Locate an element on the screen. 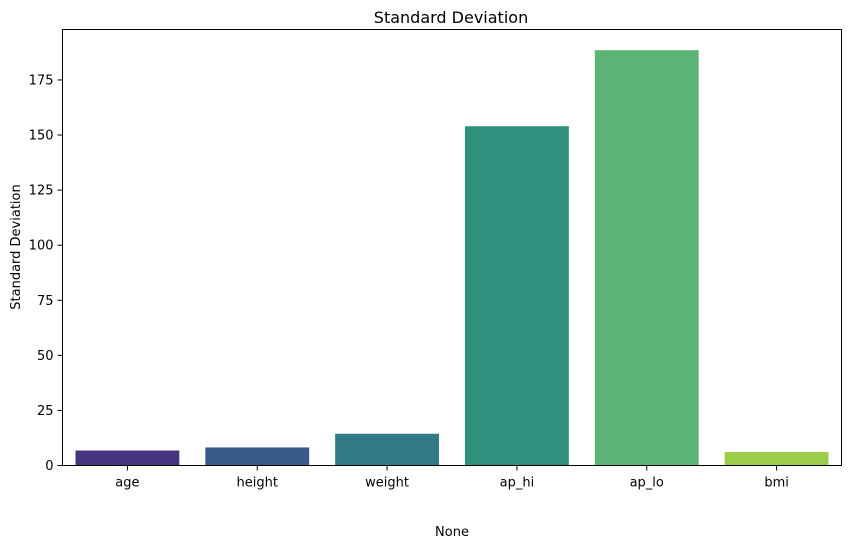  bar-ap_hi is located at coordinates (516, 296).